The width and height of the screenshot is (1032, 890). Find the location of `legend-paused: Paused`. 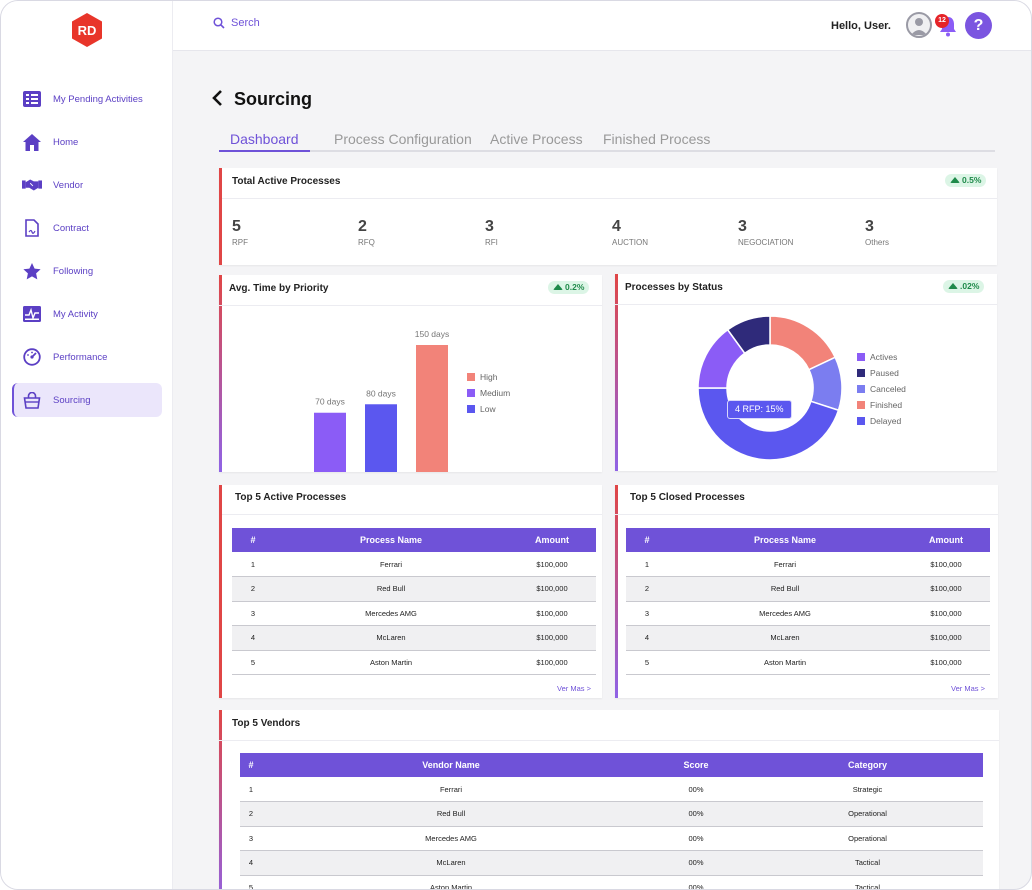

legend-paused: Paused is located at coordinates (878, 373).